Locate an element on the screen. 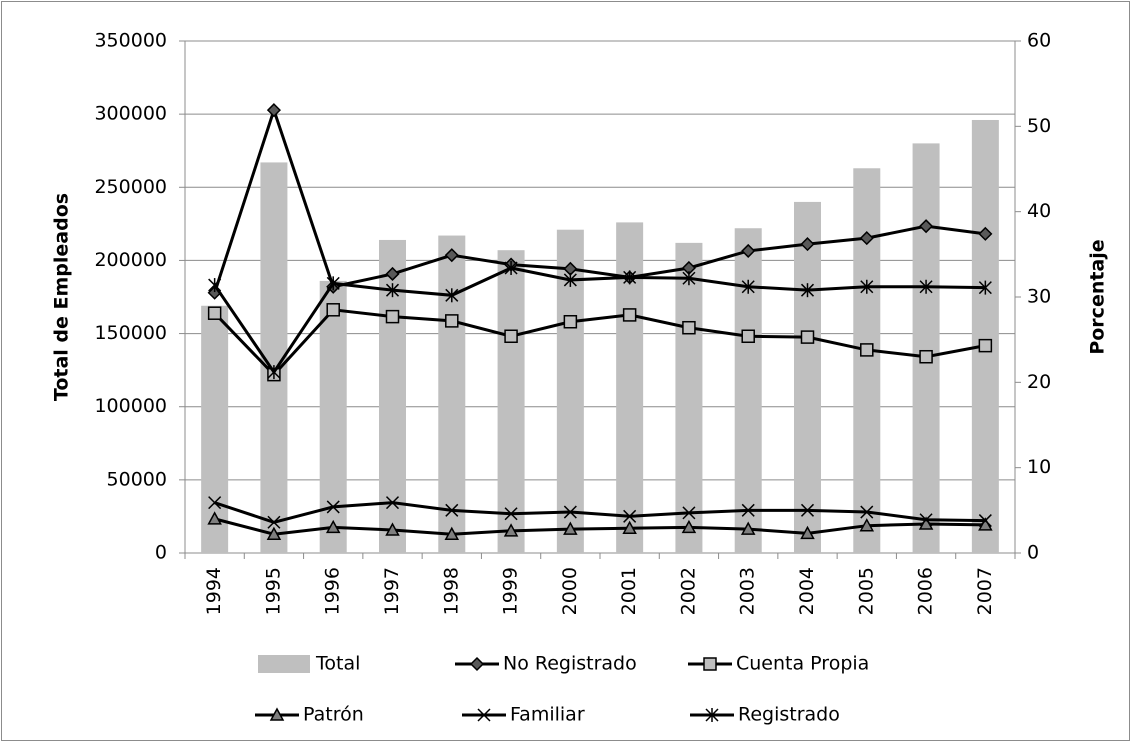 The width and height of the screenshot is (1131, 742). x-tick-label: 2006 is located at coordinates (926, 591).